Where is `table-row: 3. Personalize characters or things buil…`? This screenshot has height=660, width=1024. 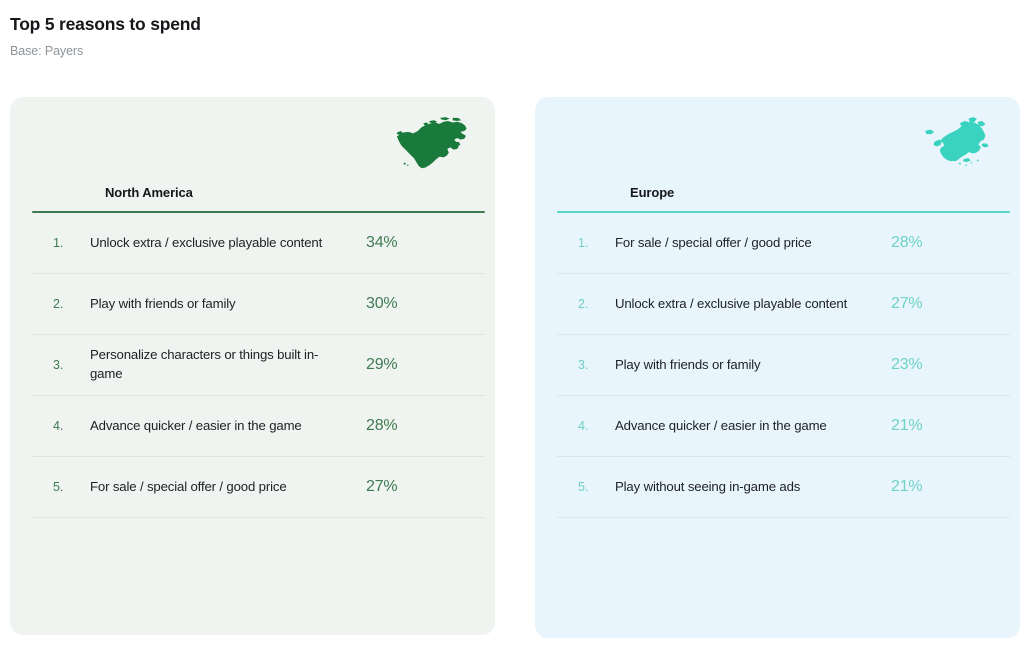
table-row: 3. Personalize characters or things buil… is located at coordinates (258, 365).